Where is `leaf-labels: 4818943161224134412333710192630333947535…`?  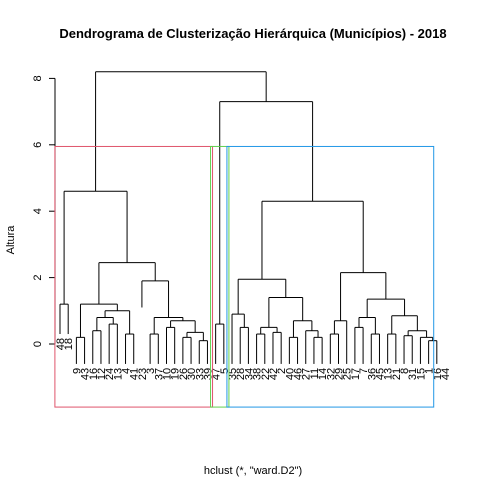
leaf-labels: 4818943161224134412333710192630333947535… is located at coordinates (253, 359).